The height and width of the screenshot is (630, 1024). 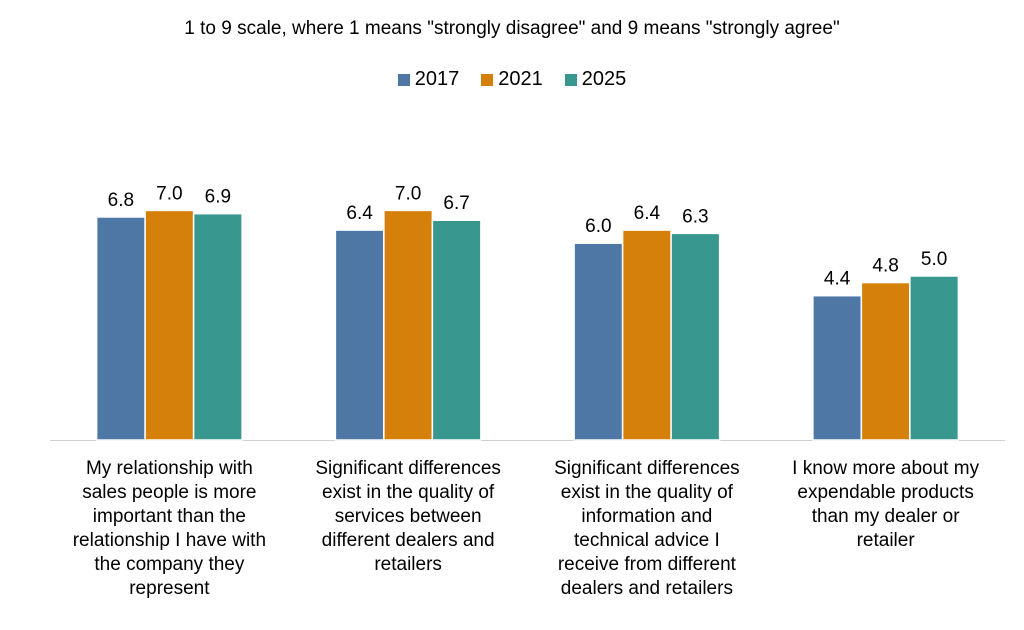 I want to click on category-label: My relationship with, so click(x=169, y=468).